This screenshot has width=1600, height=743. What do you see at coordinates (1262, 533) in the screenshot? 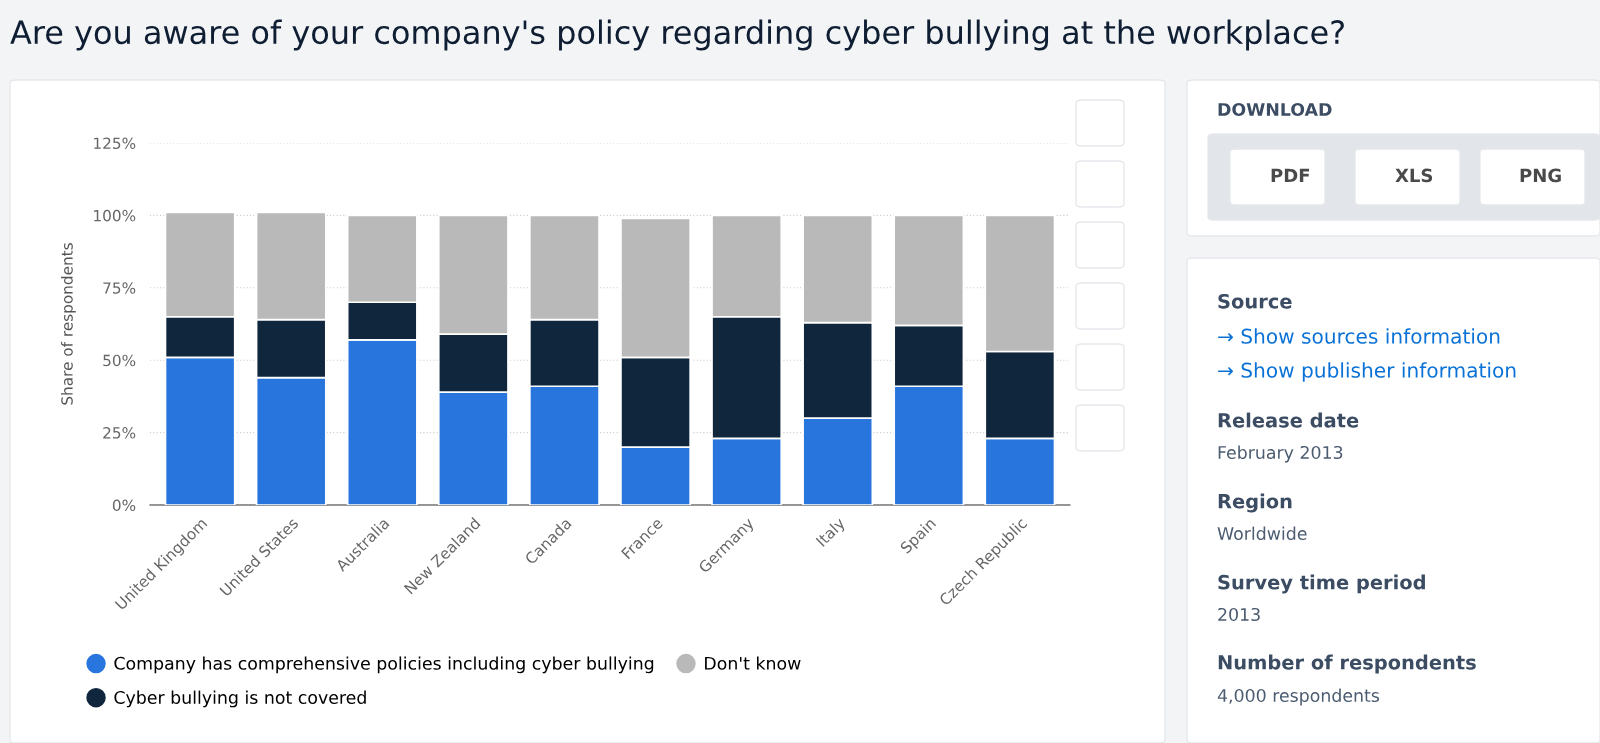
I see `text: Worldwide` at bounding box center [1262, 533].